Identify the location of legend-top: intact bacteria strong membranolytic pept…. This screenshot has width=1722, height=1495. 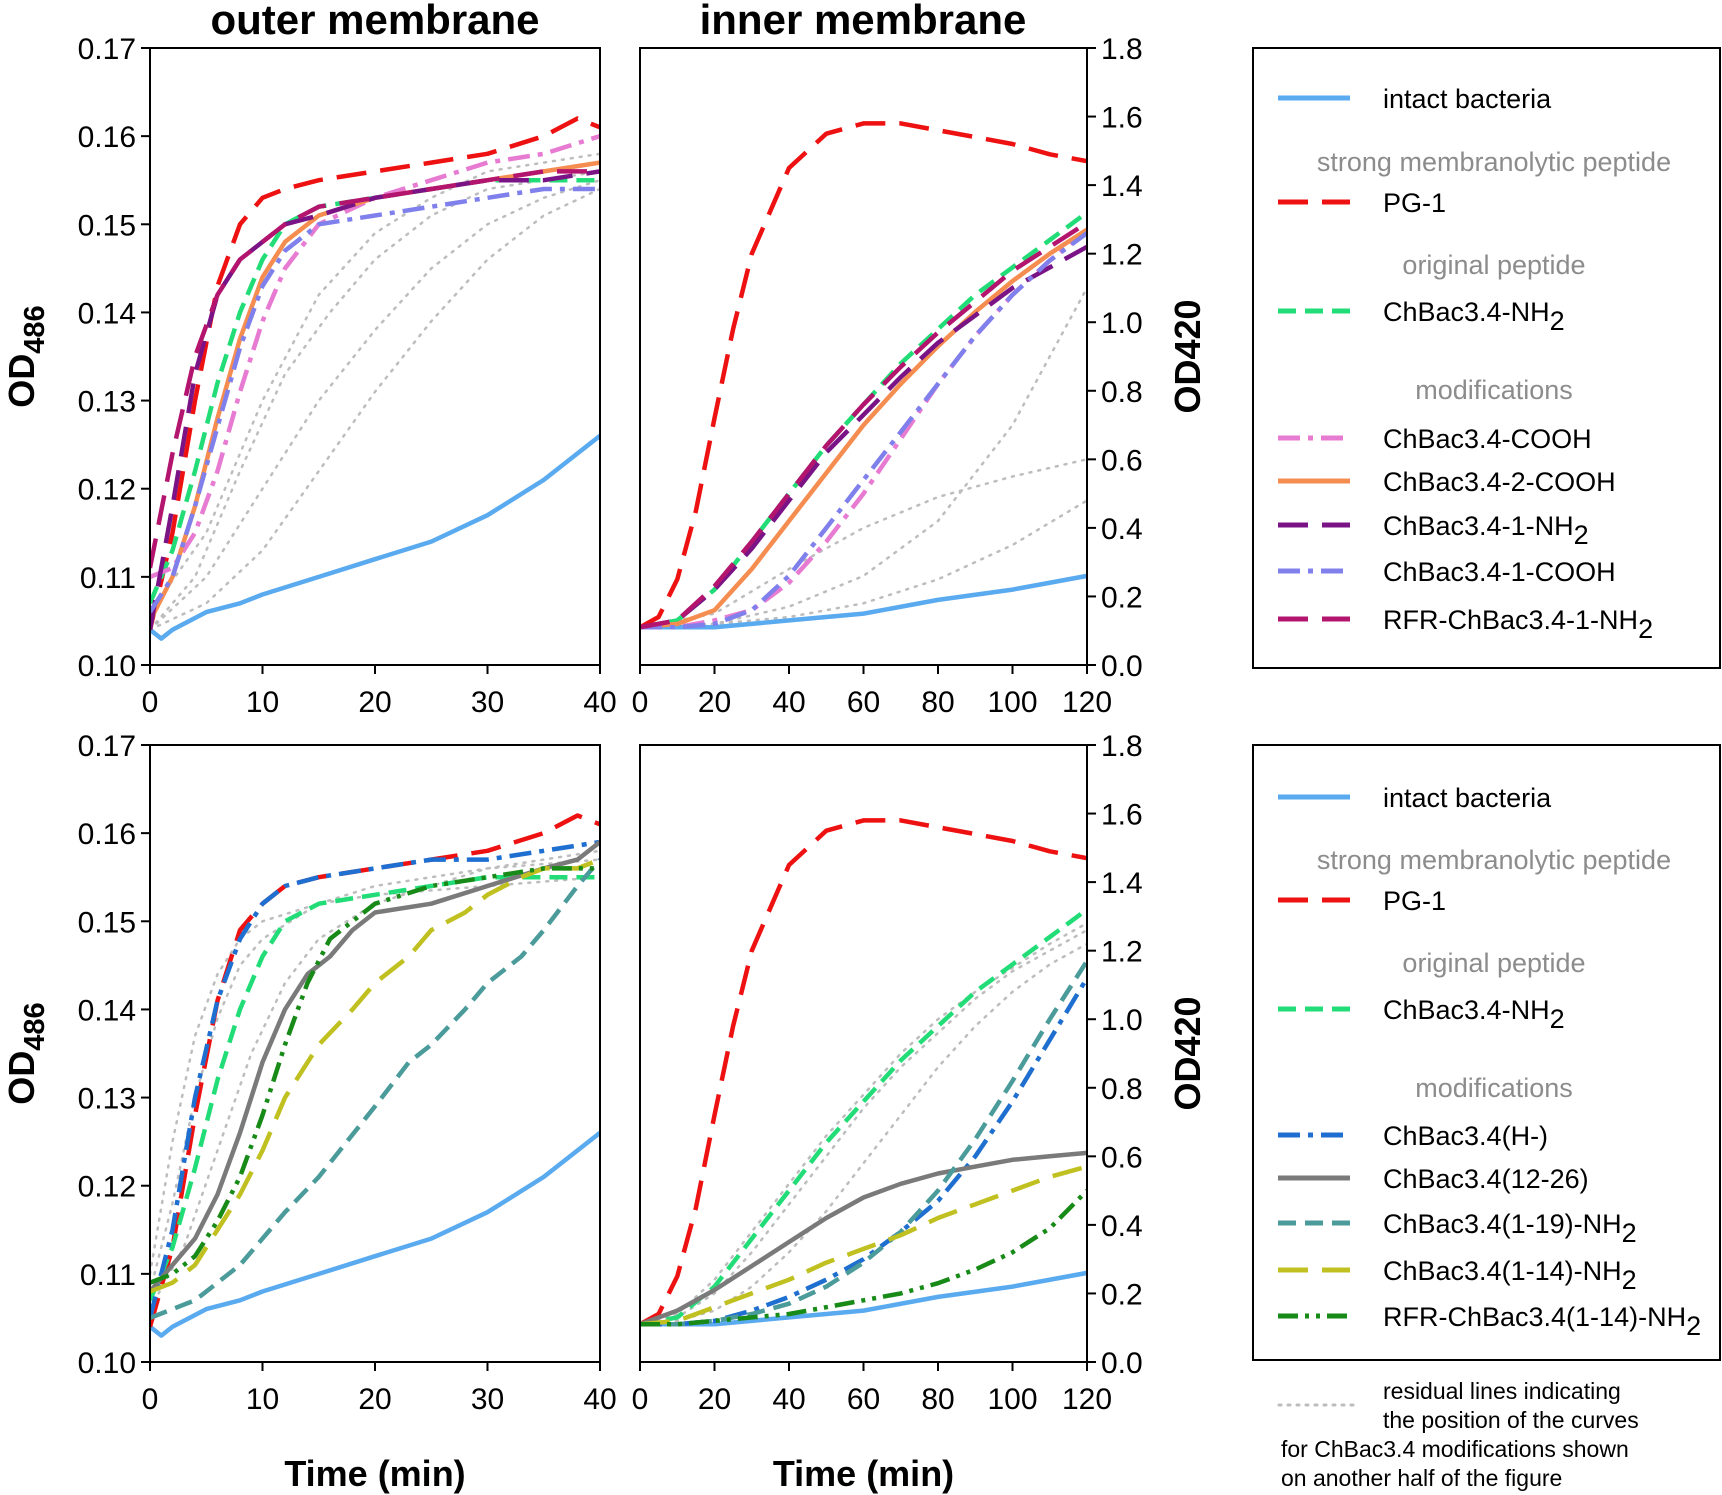
(1486, 358).